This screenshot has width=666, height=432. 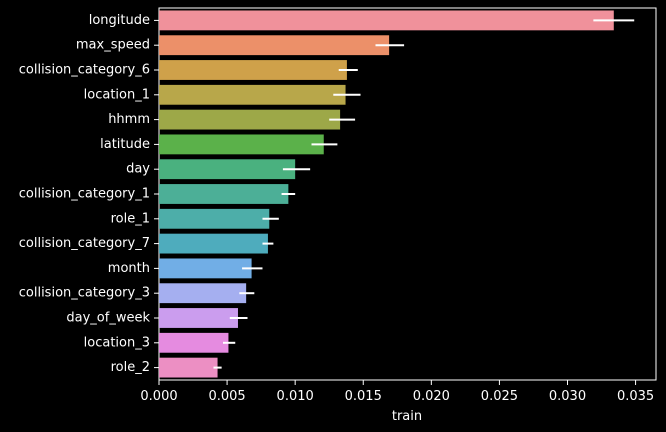 What do you see at coordinates (250, 119) in the screenshot?
I see `bar-hhmm` at bounding box center [250, 119].